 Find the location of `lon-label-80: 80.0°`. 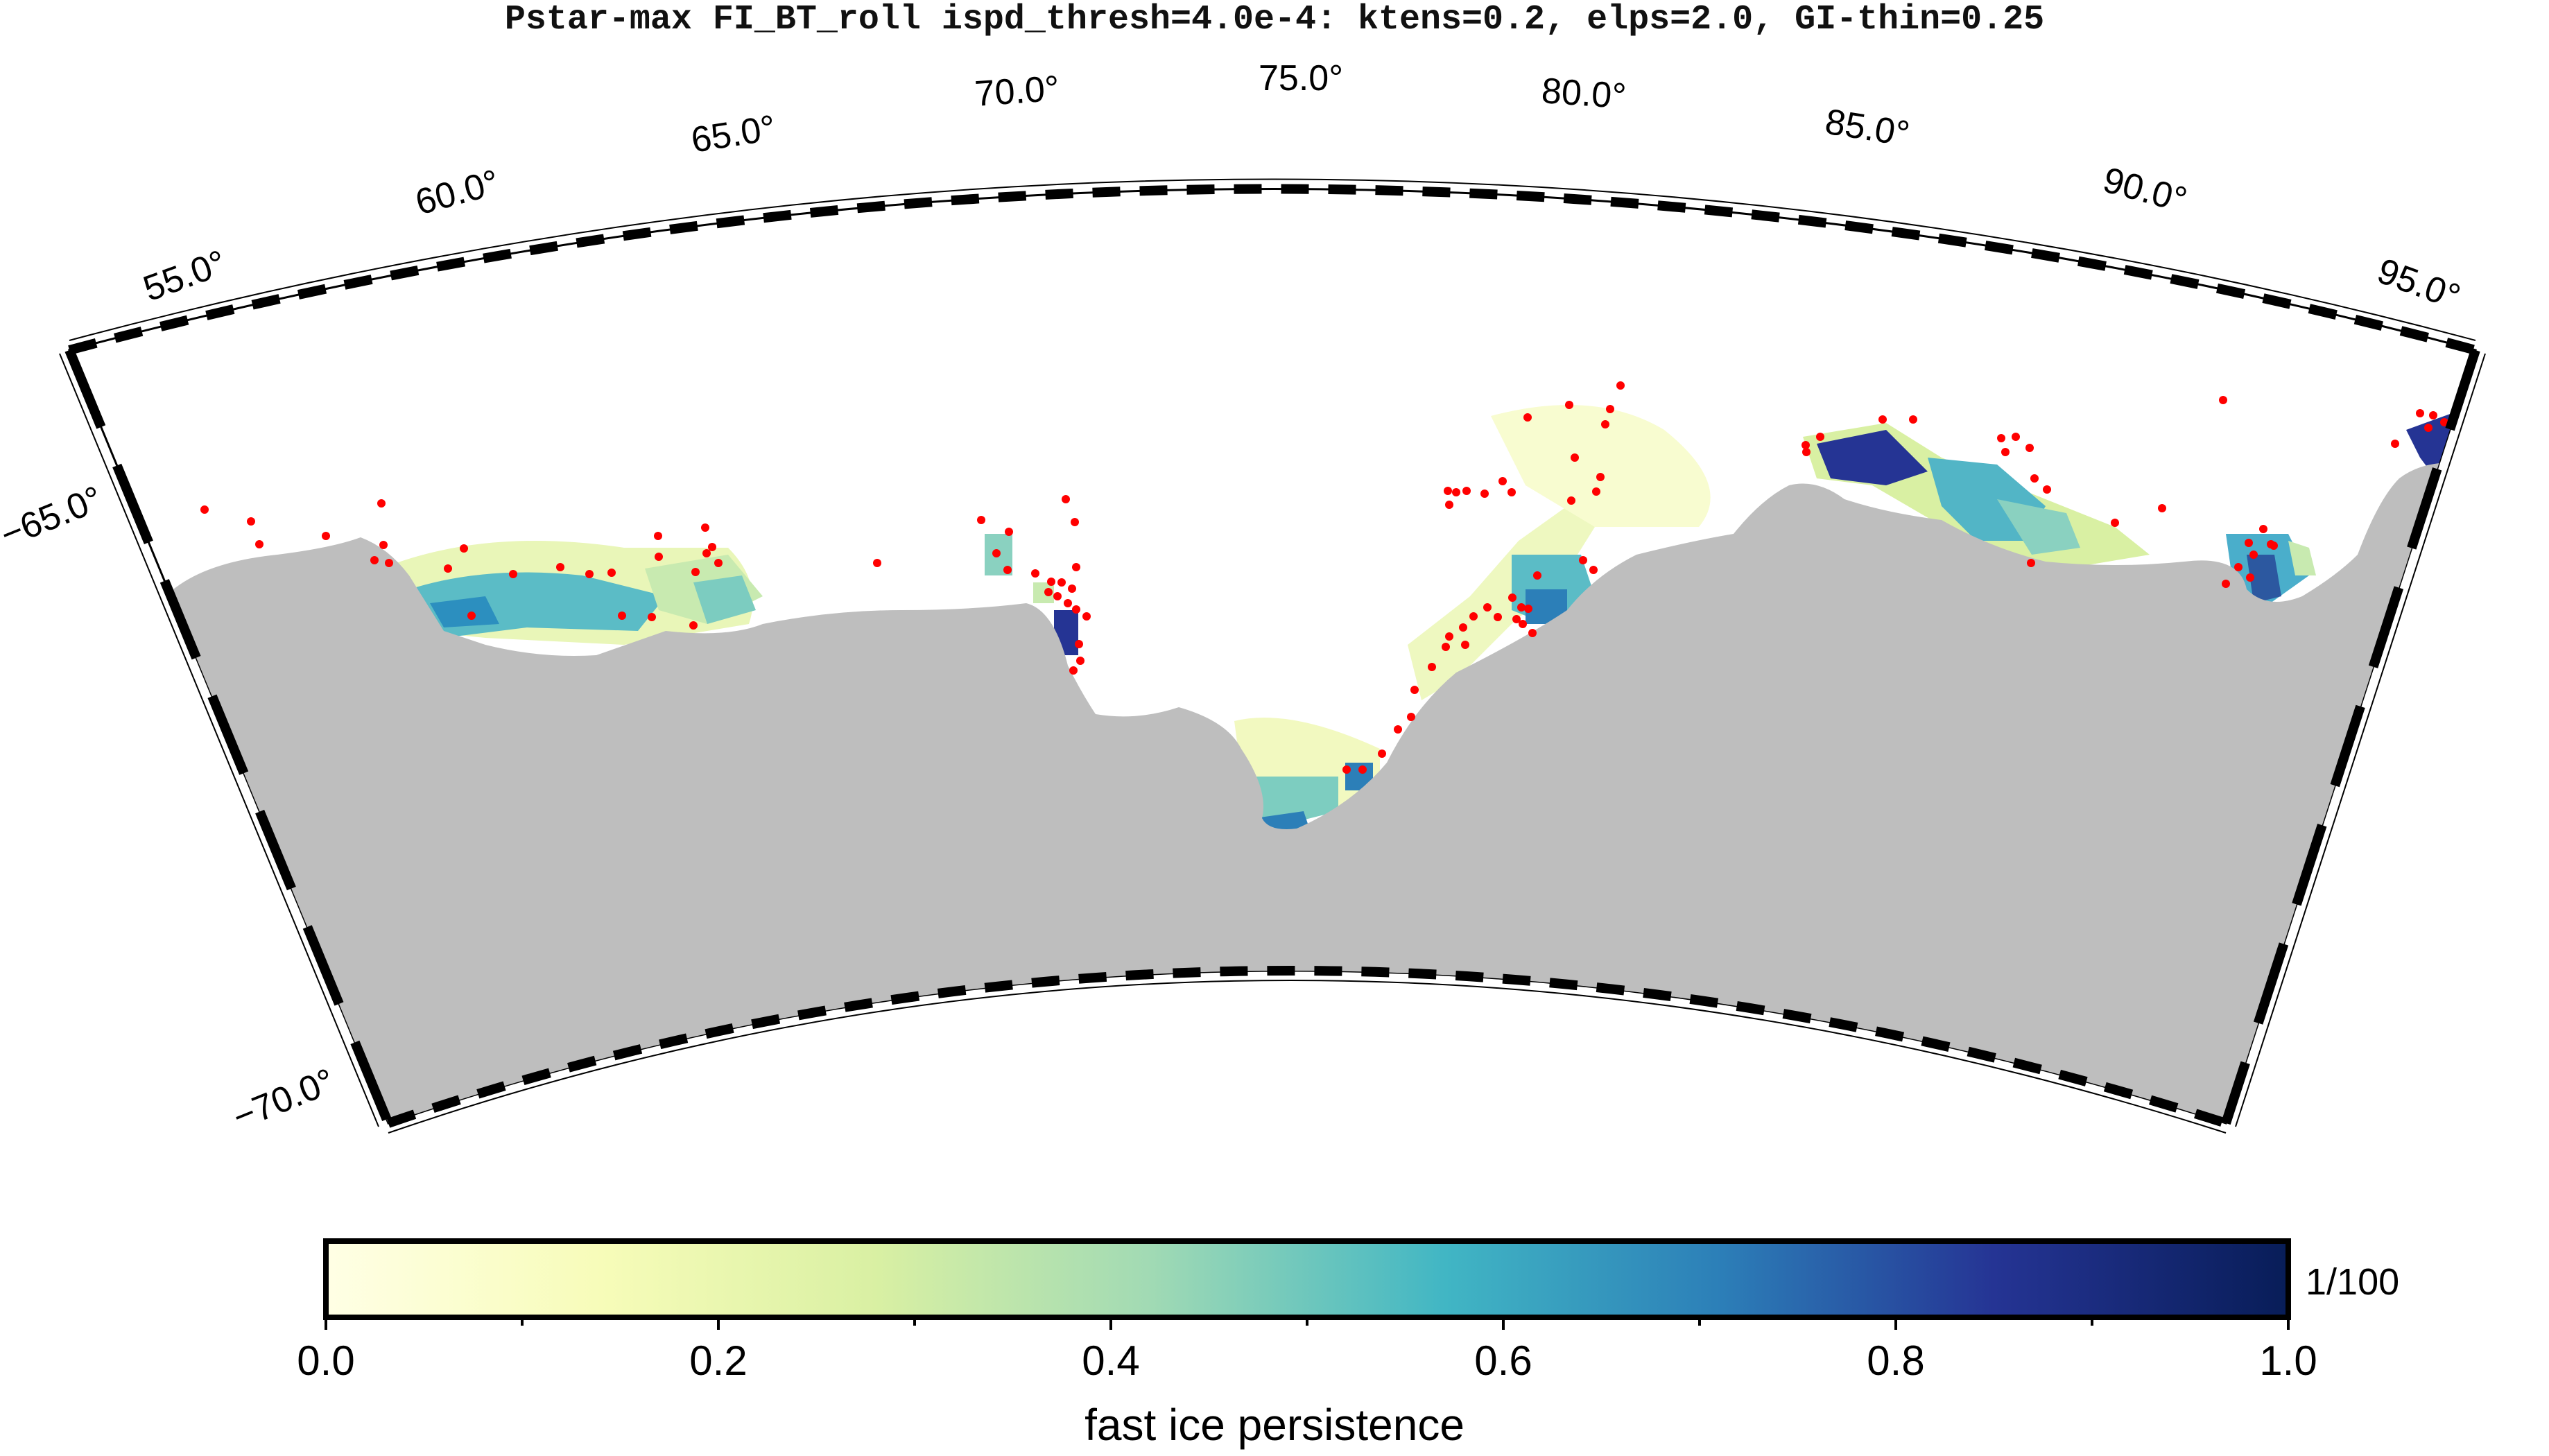

lon-label-80: 80.0° is located at coordinates (1583, 93).